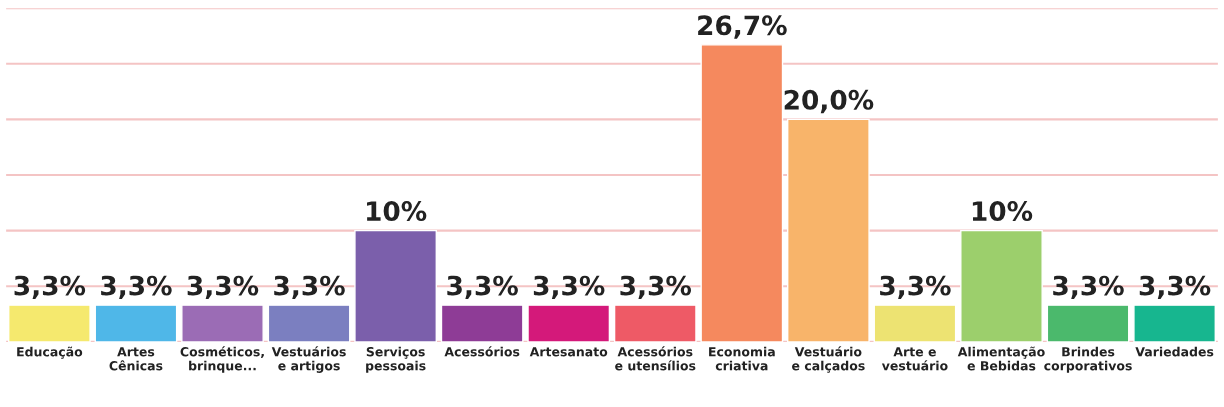  Describe the element at coordinates (1001, 358) in the screenshot. I see `x-tick-label: Alimentação e Bebidas` at that location.